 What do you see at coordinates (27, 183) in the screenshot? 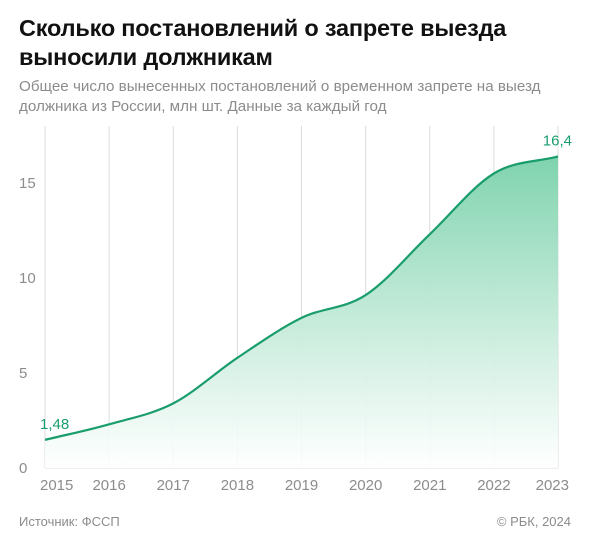
I see `y-tick-15: 15` at bounding box center [27, 183].